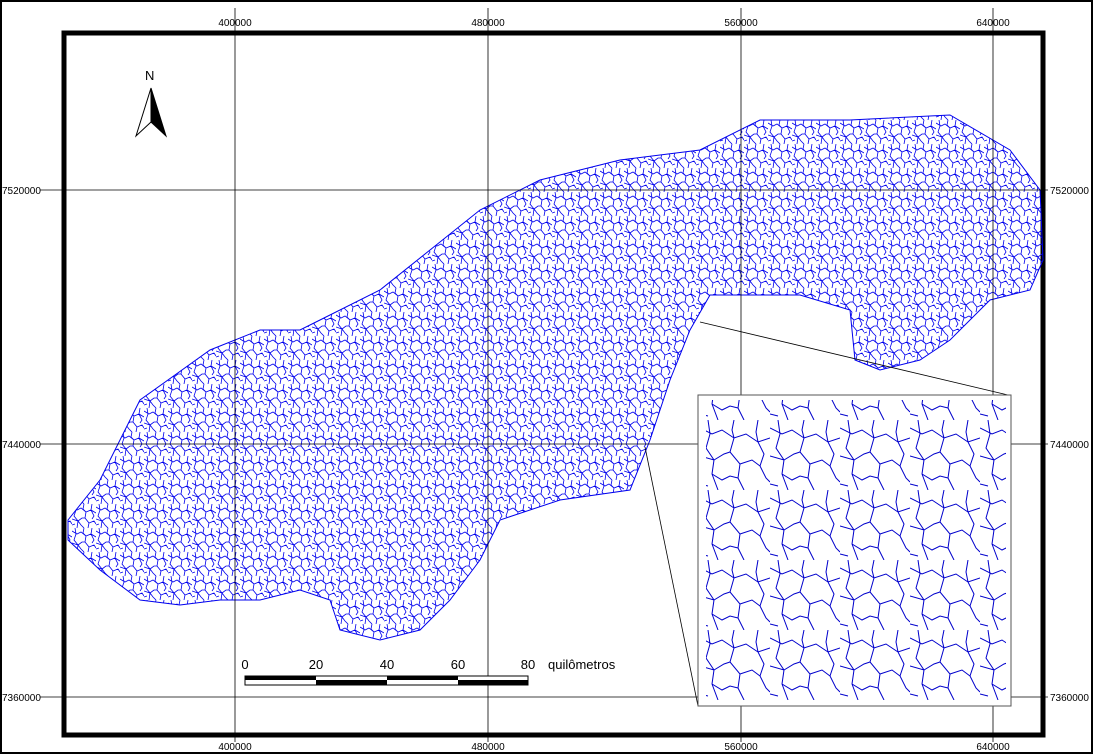  I want to click on scale-unit: quilômetros, so click(582, 664).